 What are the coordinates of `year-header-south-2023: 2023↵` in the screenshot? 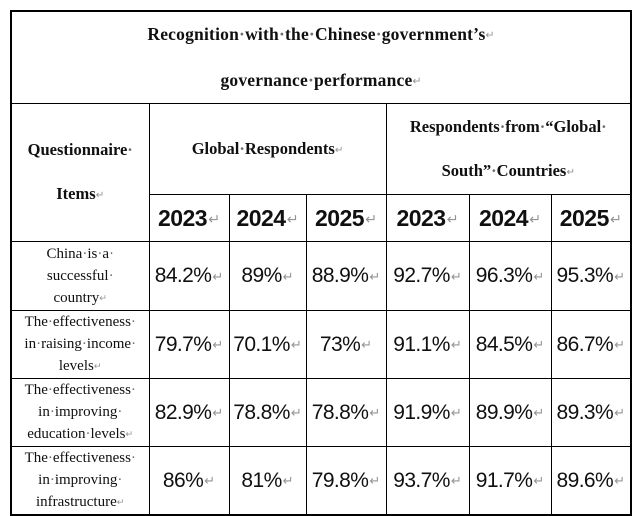 It's located at (427, 218).